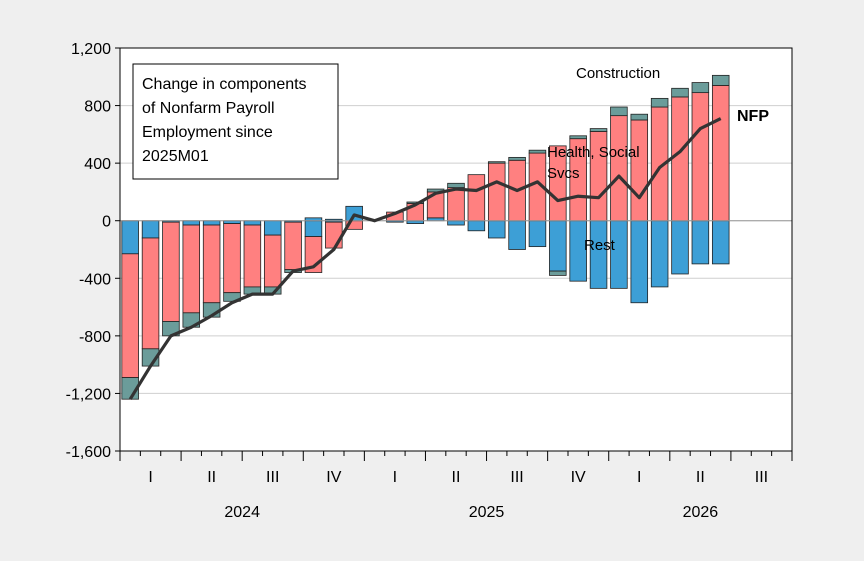  What do you see at coordinates (208, 108) in the screenshot?
I see `legend-line-2: of Nonfarm Payroll` at bounding box center [208, 108].